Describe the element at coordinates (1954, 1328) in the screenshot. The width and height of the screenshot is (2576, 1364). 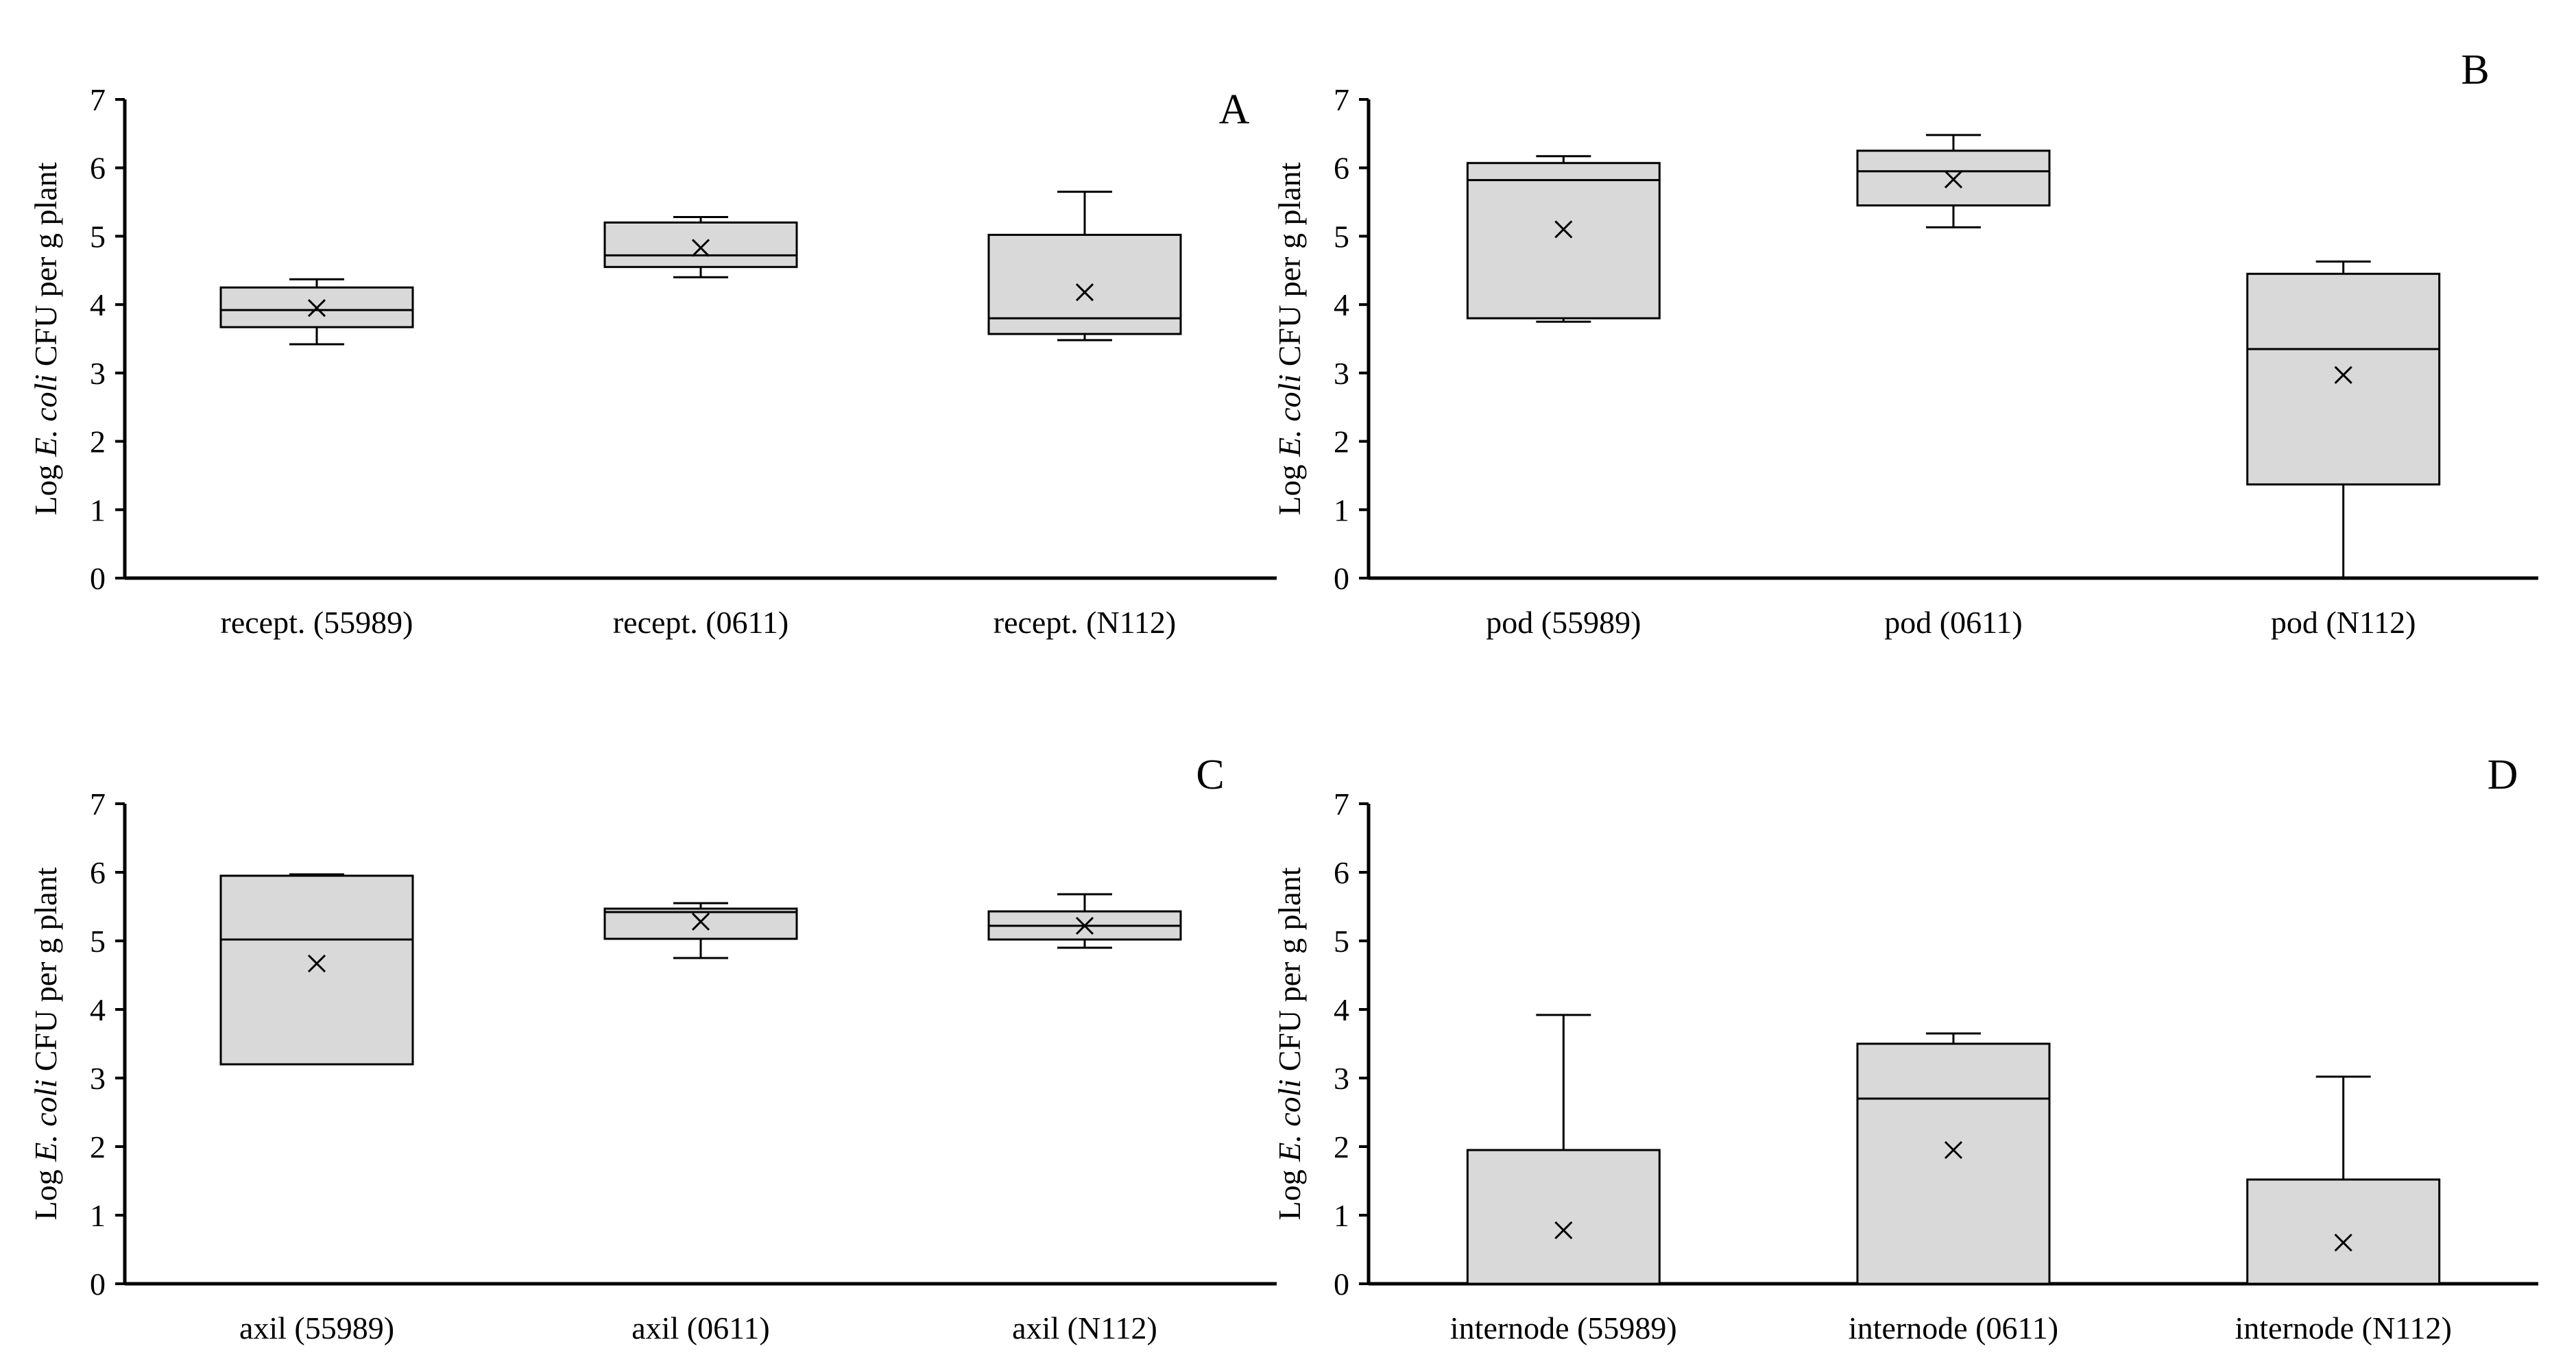
I see `x-category-label: internode (0611)` at that location.